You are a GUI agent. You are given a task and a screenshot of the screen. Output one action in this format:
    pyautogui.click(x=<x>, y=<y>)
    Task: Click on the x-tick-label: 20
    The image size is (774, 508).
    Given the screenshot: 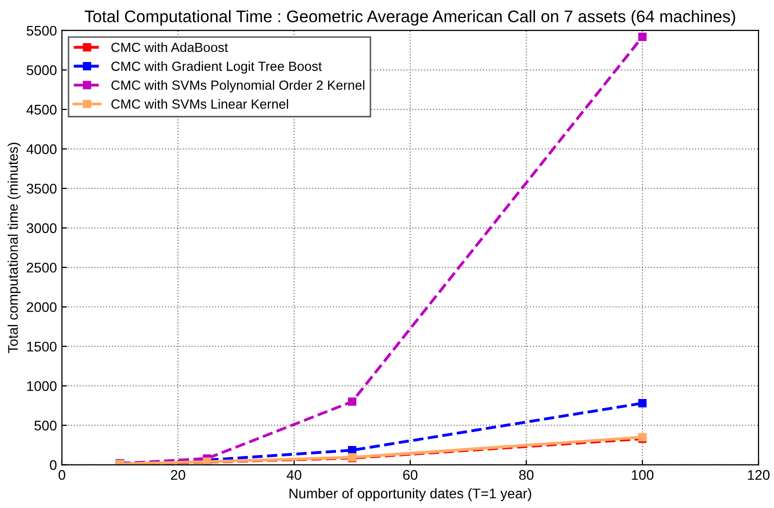 What is the action you would take?
    pyautogui.click(x=178, y=475)
    